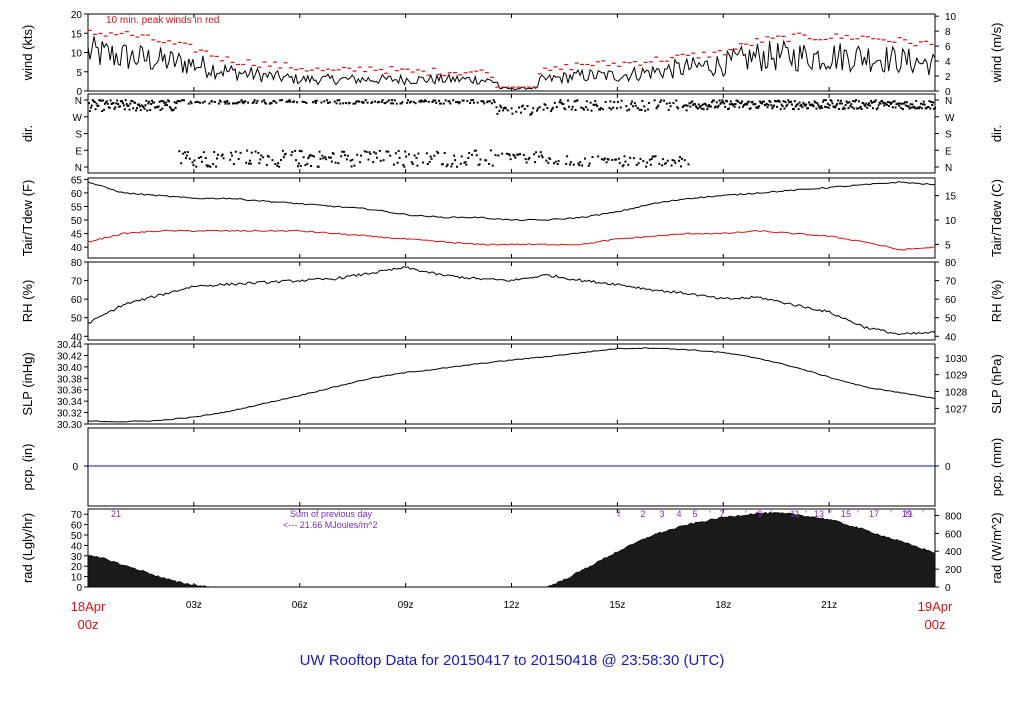 This screenshot has height=705, width=1024. Describe the element at coordinates (27, 548) in the screenshot. I see `rad-left-label: rad (Lgly/hr)` at that location.